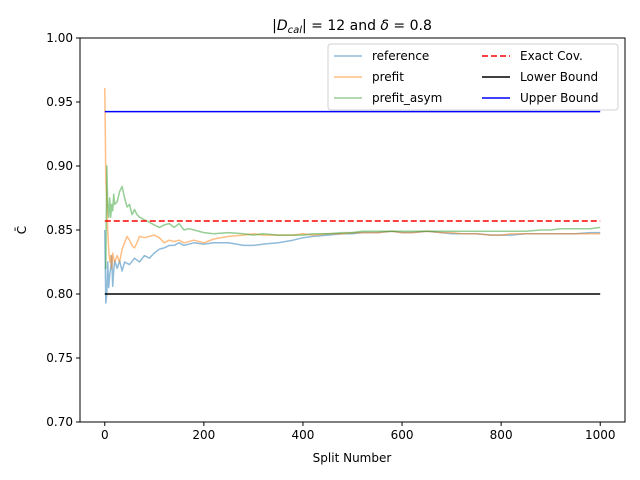 The image size is (640, 480). What do you see at coordinates (59, 294) in the screenshot?
I see `y-tick-label: 0.80` at bounding box center [59, 294].